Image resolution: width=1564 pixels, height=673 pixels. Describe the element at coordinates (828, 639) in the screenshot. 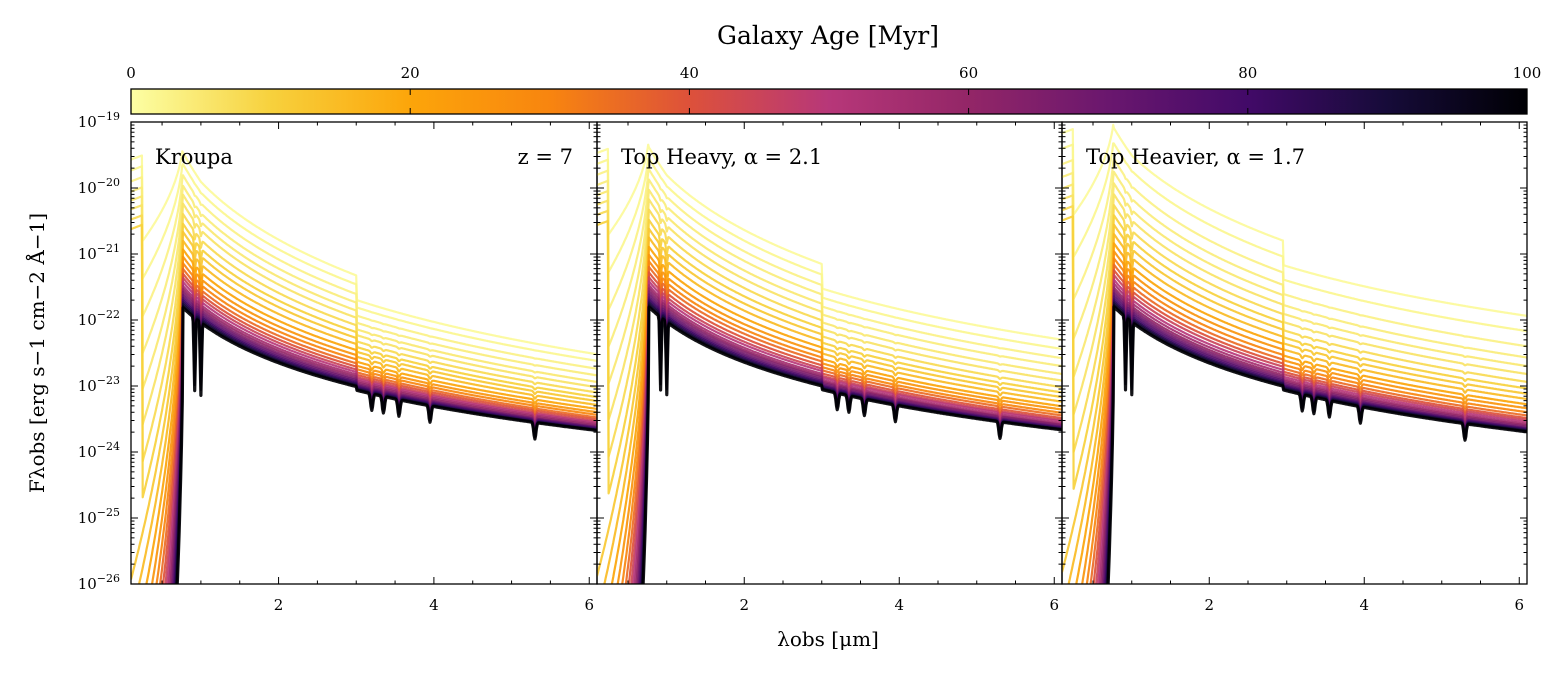

I see `x-axis-label: λobs [μm]` at that location.